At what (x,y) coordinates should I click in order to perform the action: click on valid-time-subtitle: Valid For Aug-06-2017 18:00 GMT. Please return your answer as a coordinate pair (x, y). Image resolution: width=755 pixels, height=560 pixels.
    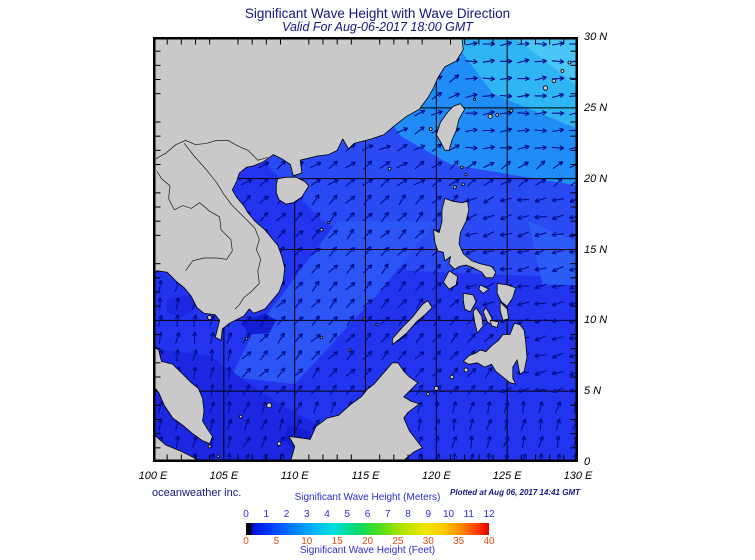
    Looking at the image, I should click on (377, 27).